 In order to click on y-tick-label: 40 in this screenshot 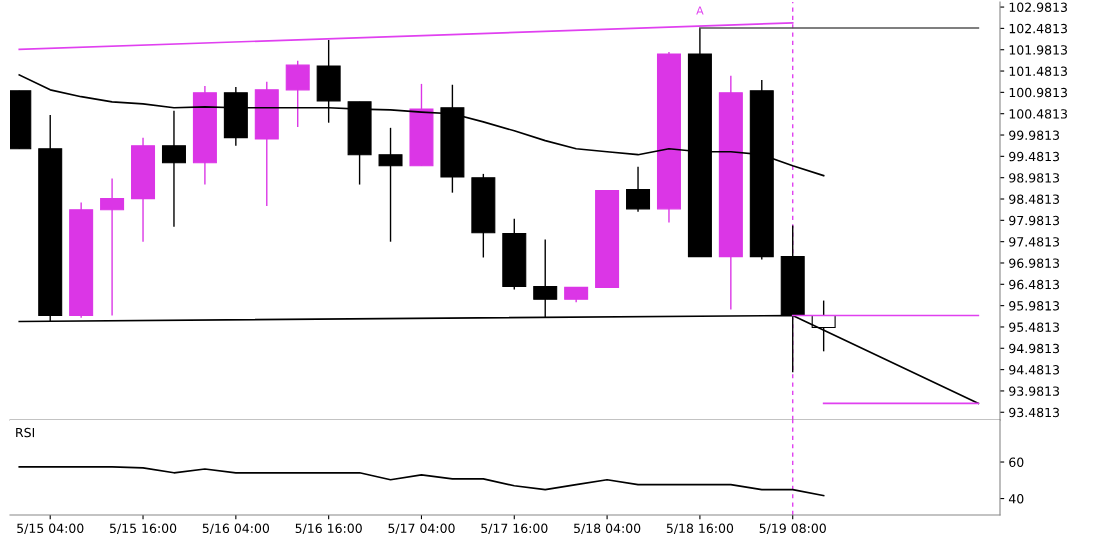, I will do `click(1016, 499)`.